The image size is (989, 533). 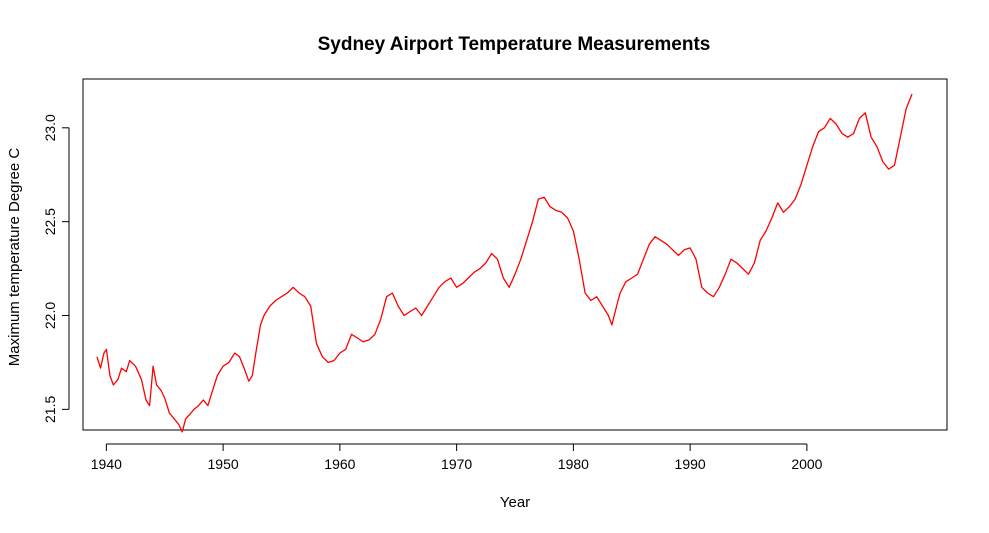 I want to click on x-tick-label: 1940, so click(x=106, y=464).